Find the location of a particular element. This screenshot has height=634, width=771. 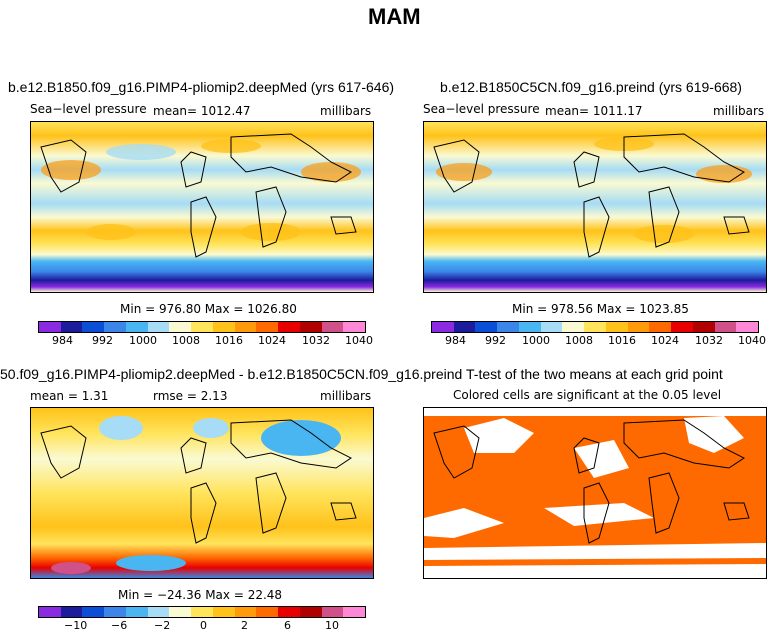

sea-level-pressure-map-top-right is located at coordinates (595, 207).